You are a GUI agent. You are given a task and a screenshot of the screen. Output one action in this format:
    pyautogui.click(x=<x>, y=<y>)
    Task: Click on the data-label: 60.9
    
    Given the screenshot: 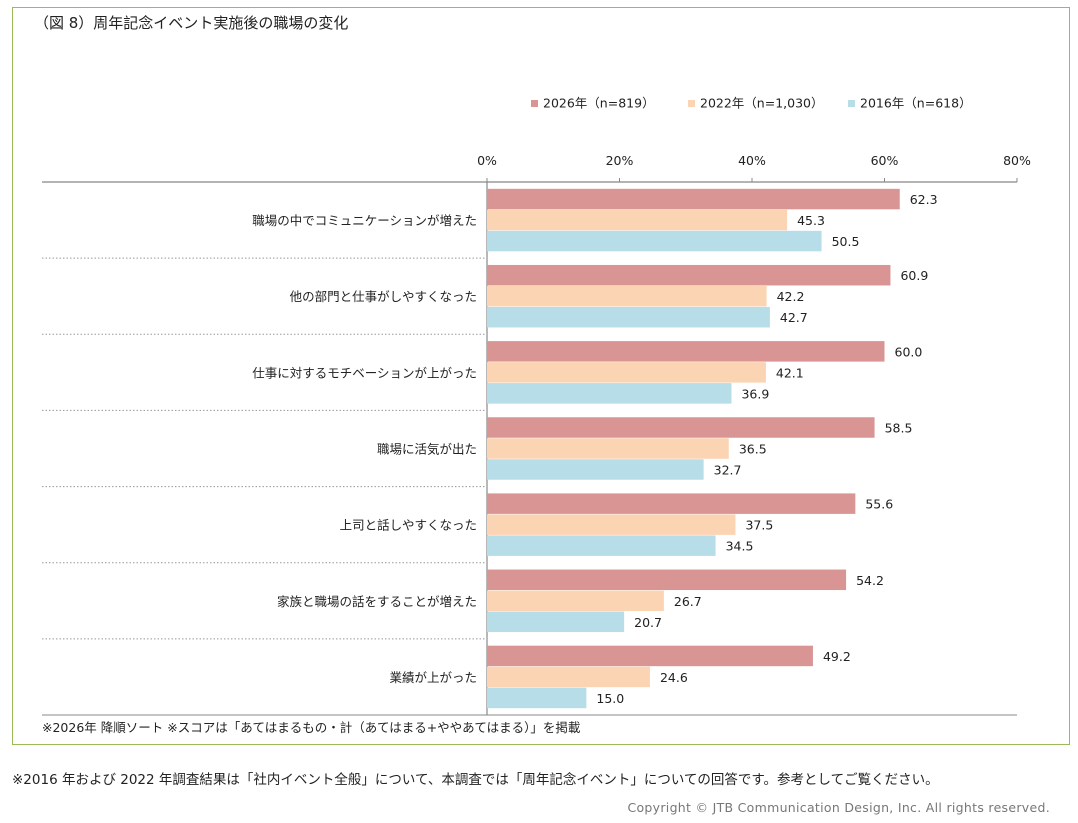 What is the action you would take?
    pyautogui.click(x=914, y=275)
    